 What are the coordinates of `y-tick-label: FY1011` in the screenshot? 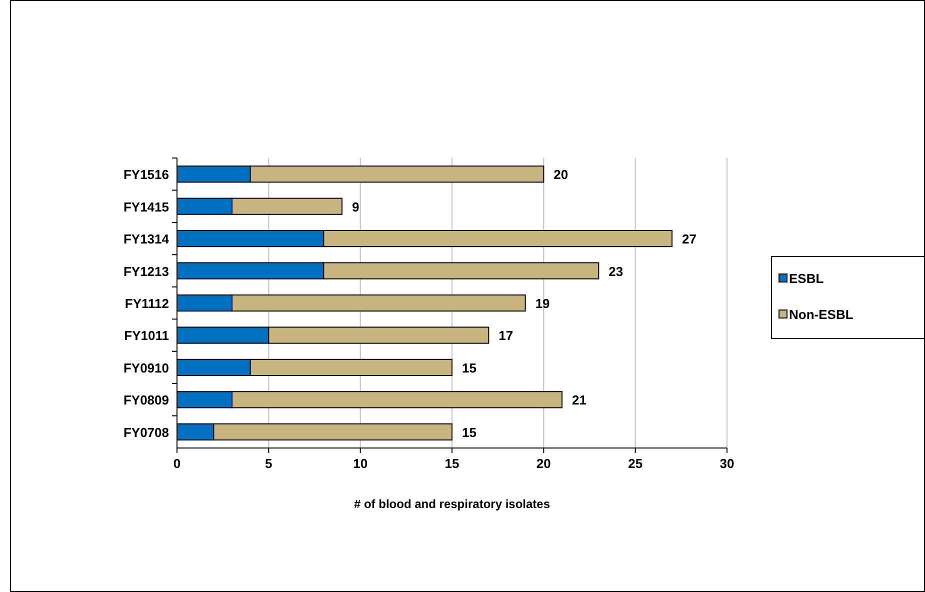 It's located at (146, 336).